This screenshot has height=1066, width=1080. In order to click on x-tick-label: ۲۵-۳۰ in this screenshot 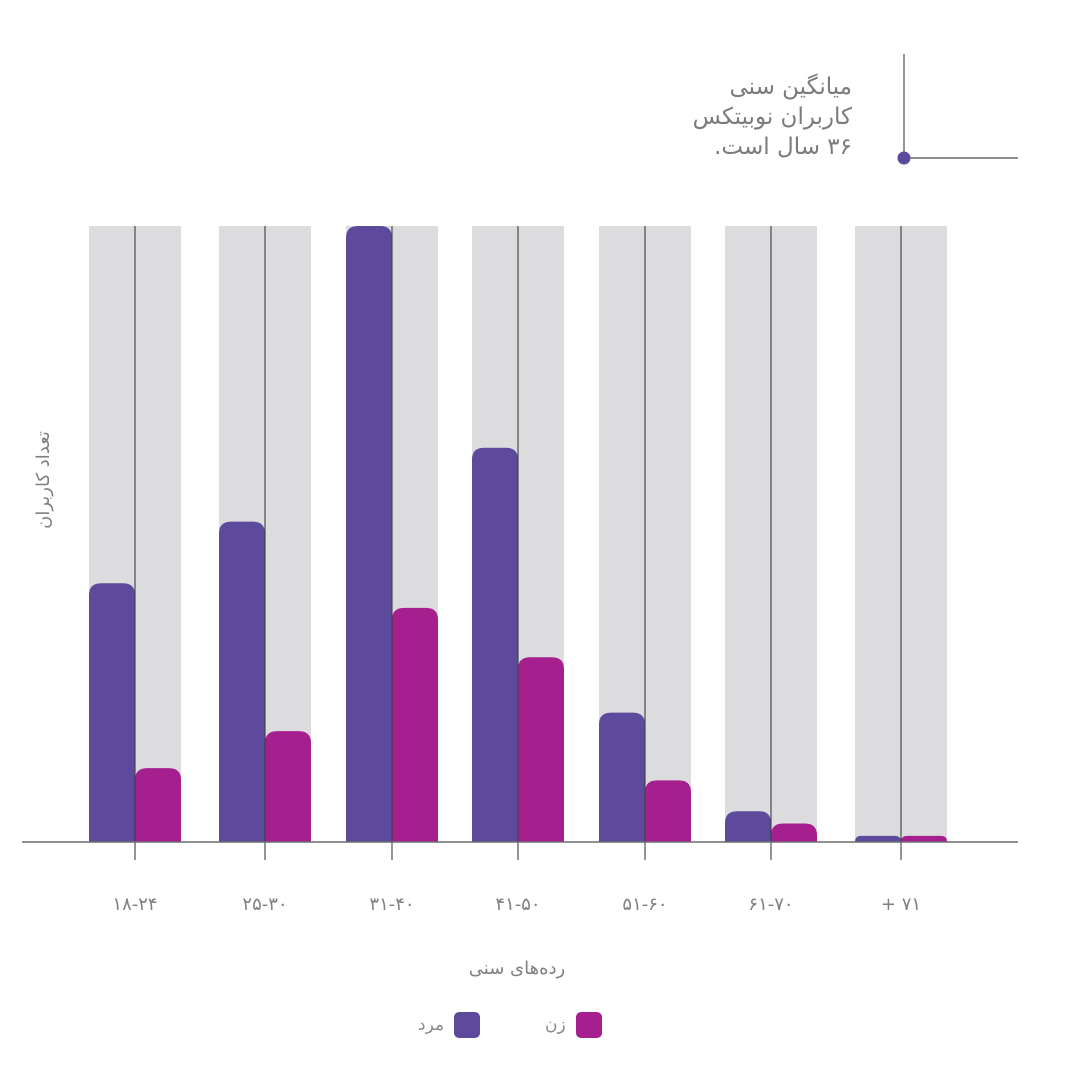, I will do `click(264, 904)`.